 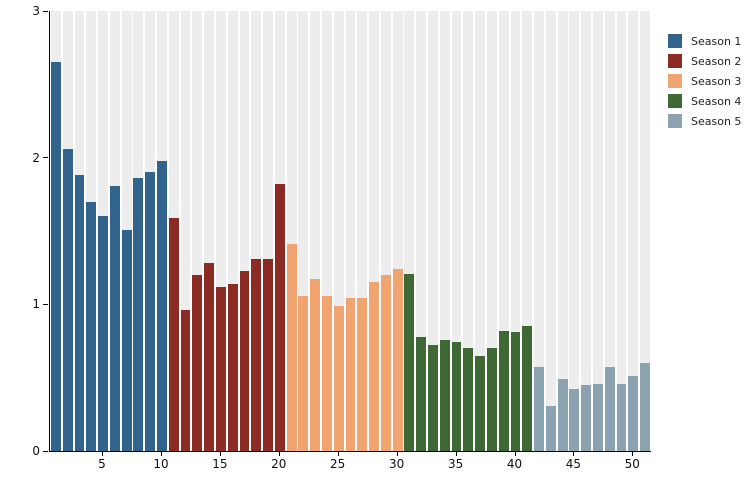 I want to click on y-tick-mark, so click(x=45, y=451).